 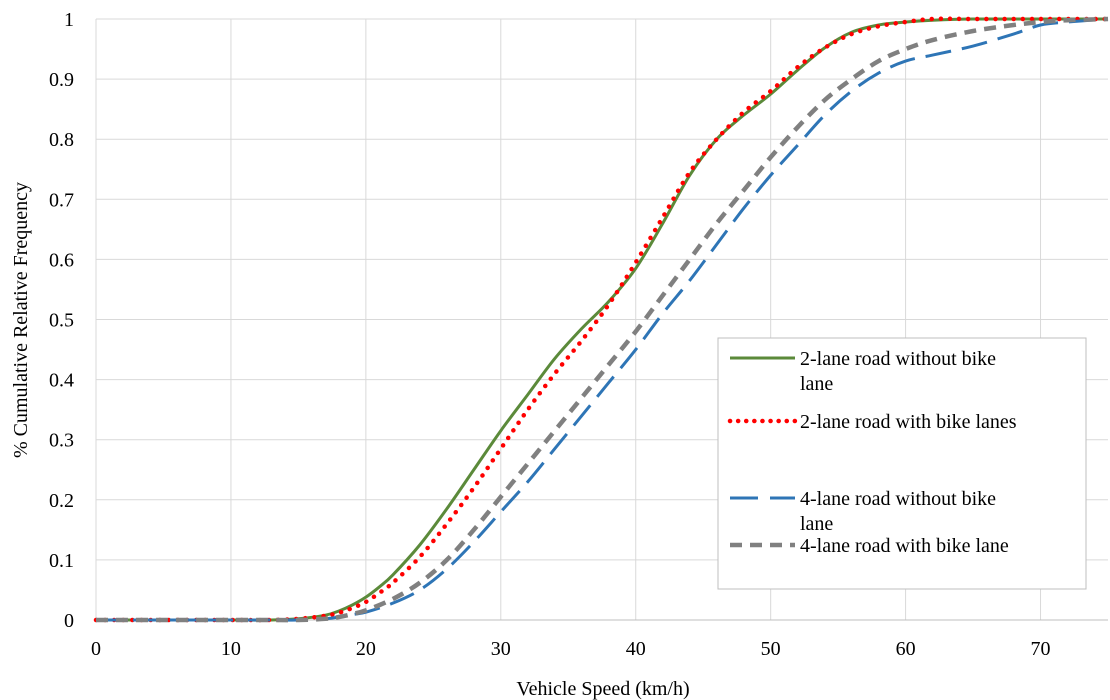 I want to click on x-tick-label: 20, so click(x=366, y=649).